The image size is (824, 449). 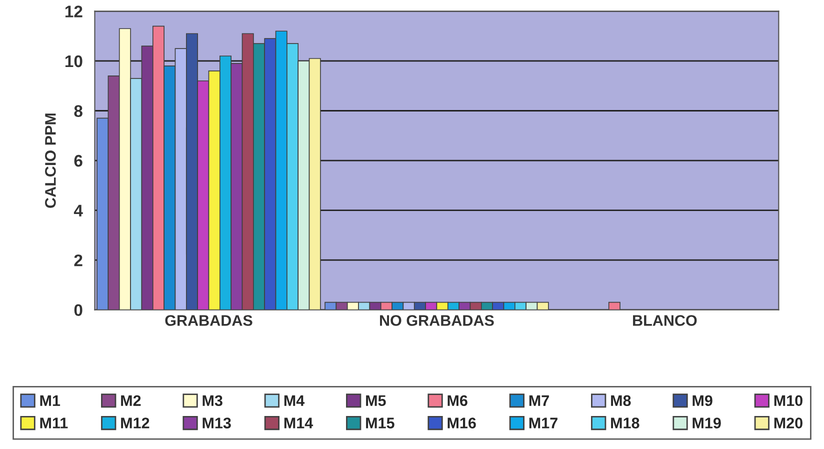 What do you see at coordinates (702, 400) in the screenshot?
I see `legend-label: M9` at bounding box center [702, 400].